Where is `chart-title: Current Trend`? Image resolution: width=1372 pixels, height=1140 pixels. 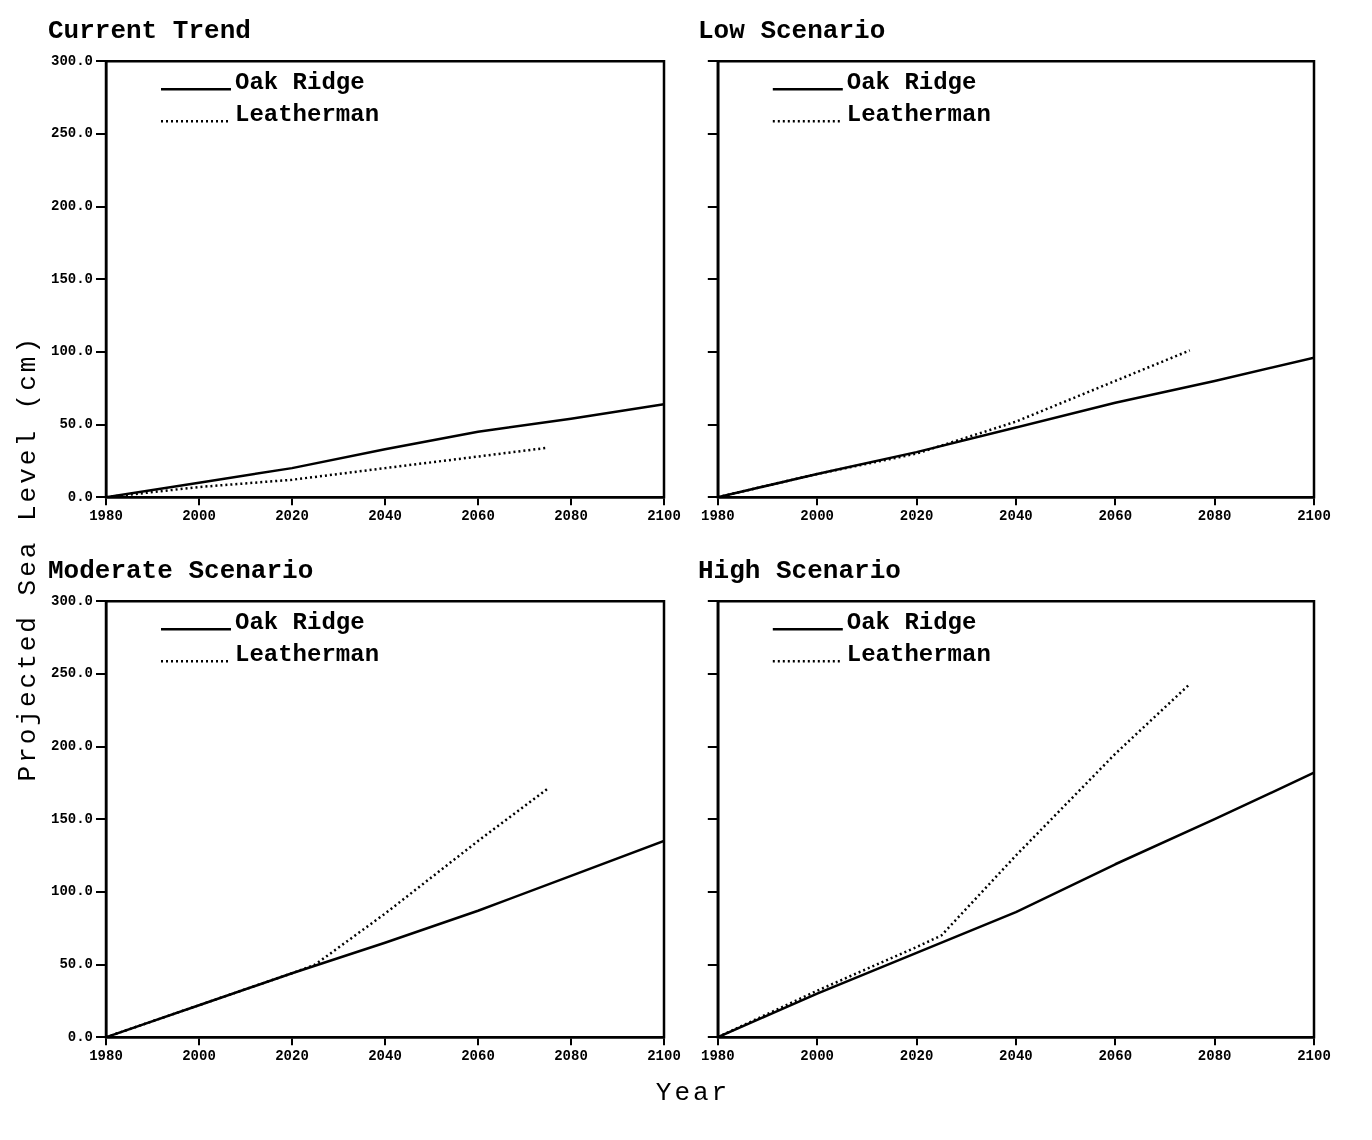 chart-title: Current Trend is located at coordinates (149, 31).